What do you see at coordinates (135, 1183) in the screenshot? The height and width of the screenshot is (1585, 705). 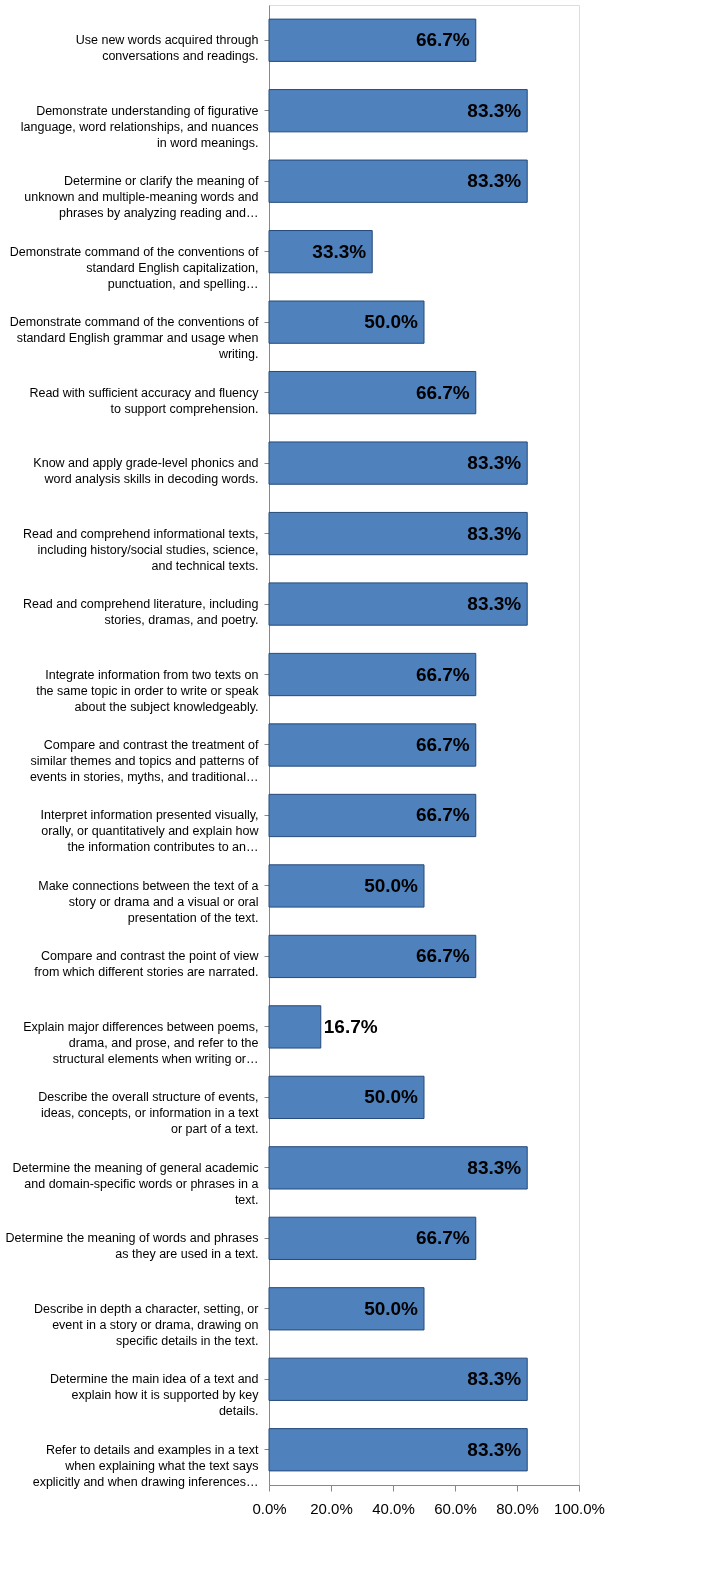 I see `y-tick-label: Determine the meaning of general academic and domain-specific words or phrases in a text.` at bounding box center [135, 1183].